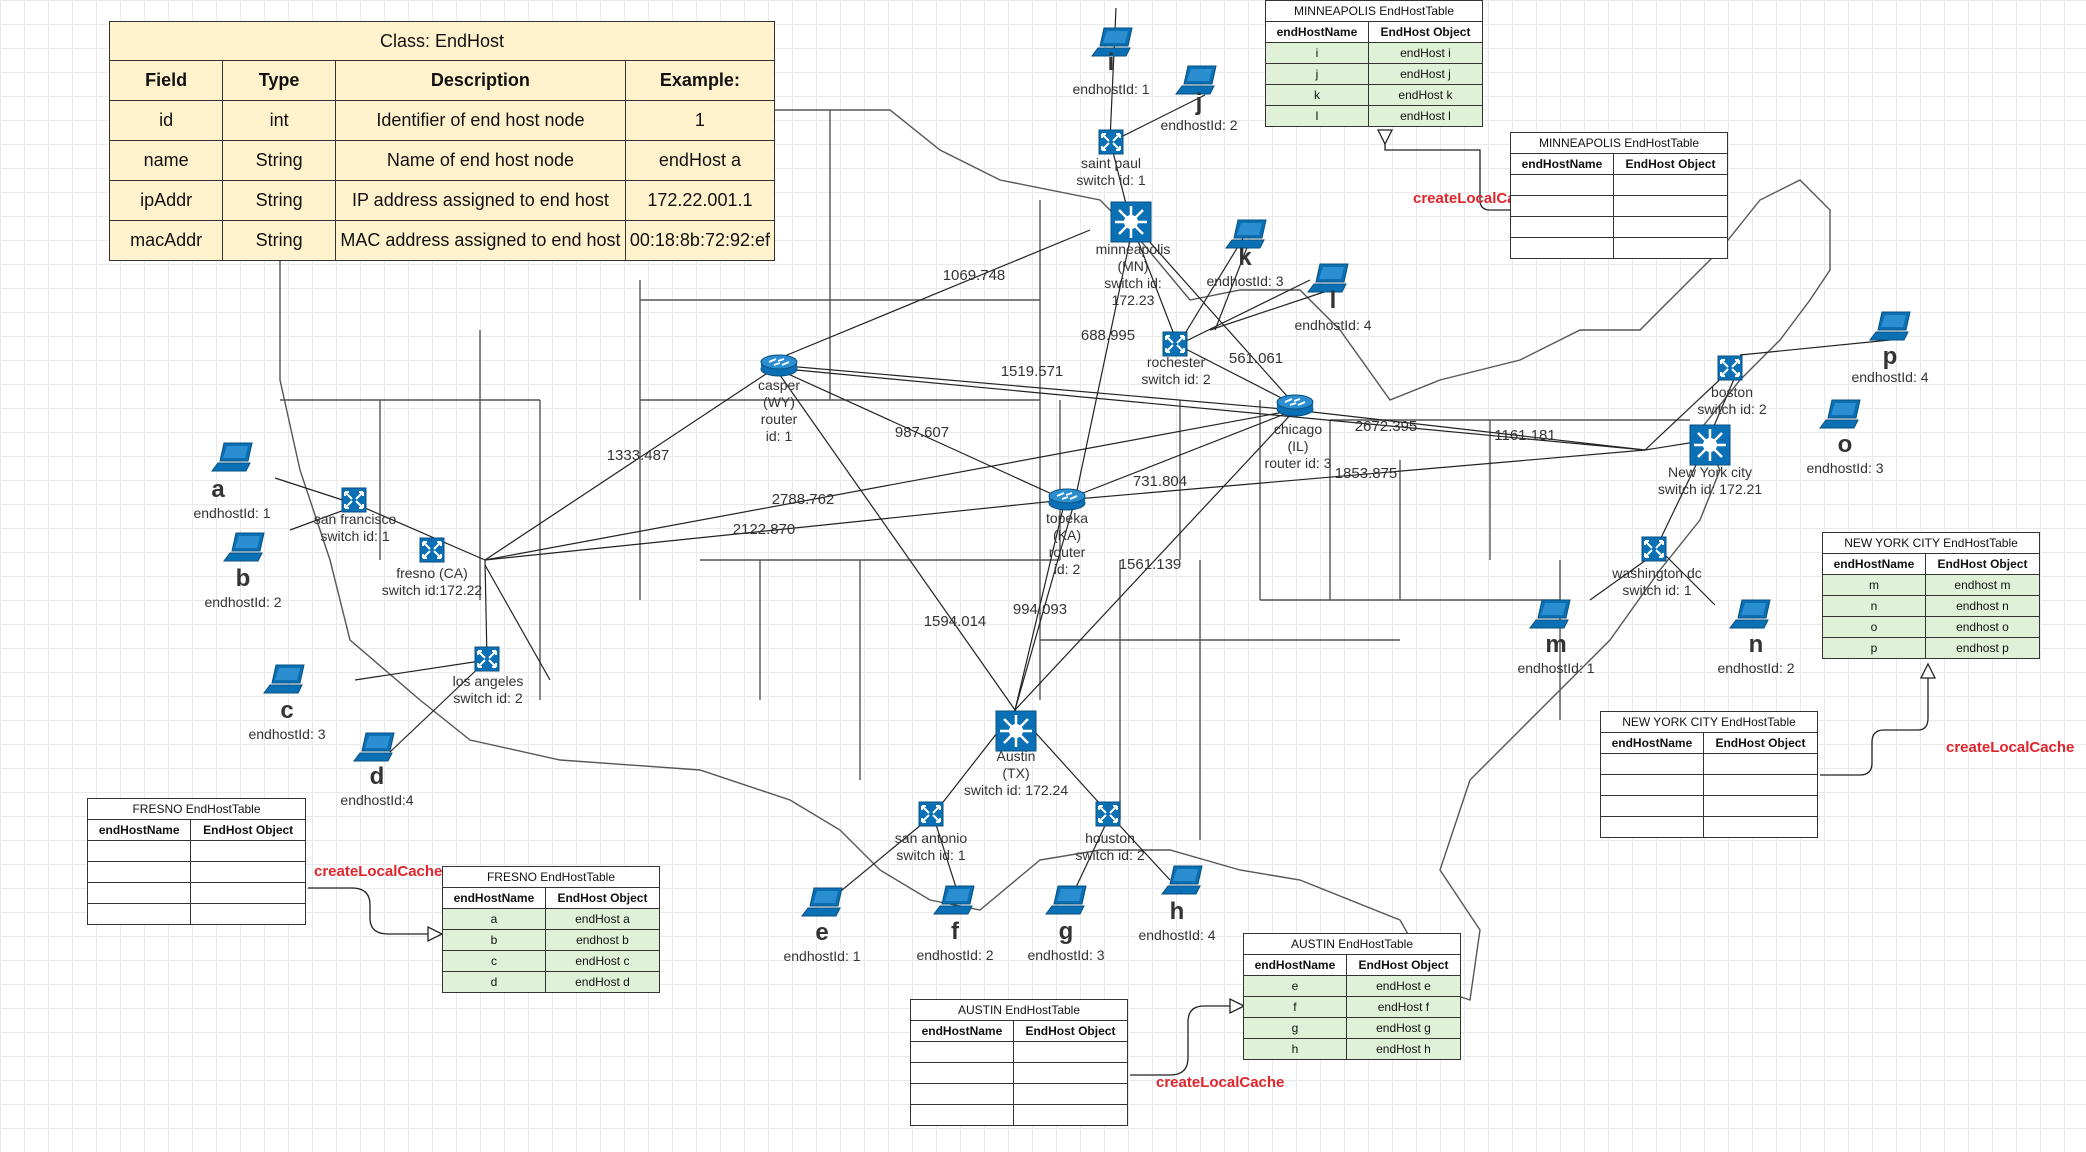 The width and height of the screenshot is (2086, 1152). Describe the element at coordinates (821, 956) in the screenshot. I see `host-e-id: endhostId: 1` at that location.